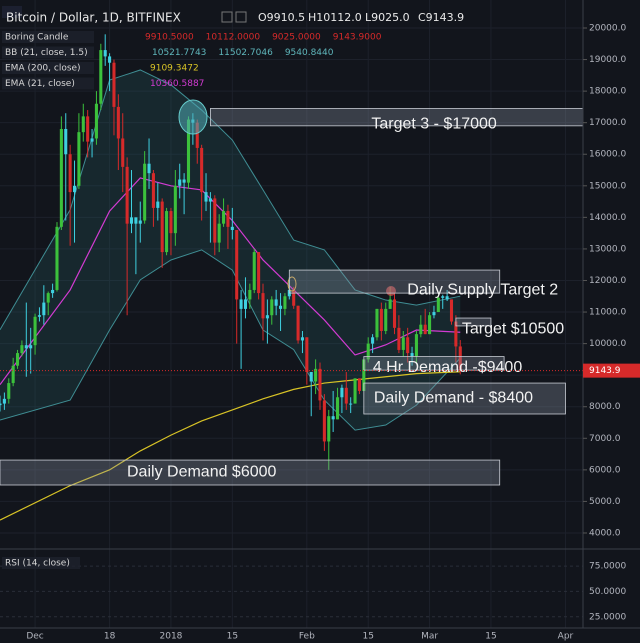 The width and height of the screenshot is (640, 643). I want to click on y-tick-label: 16000.0, so click(607, 155).